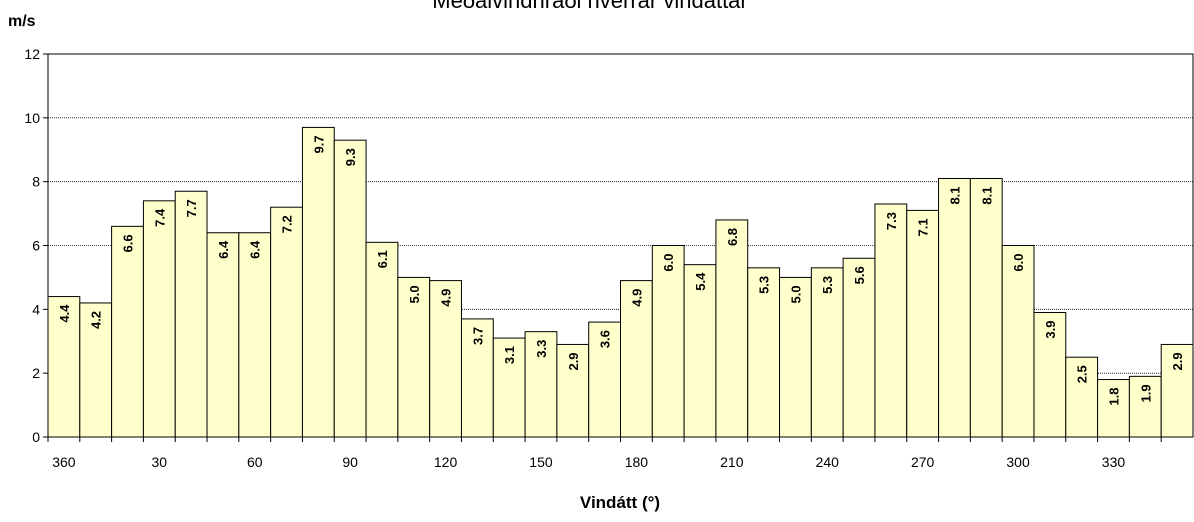 The image size is (1194, 522). What do you see at coordinates (923, 227) in the screenshot?
I see `value-label: 7.1` at bounding box center [923, 227].